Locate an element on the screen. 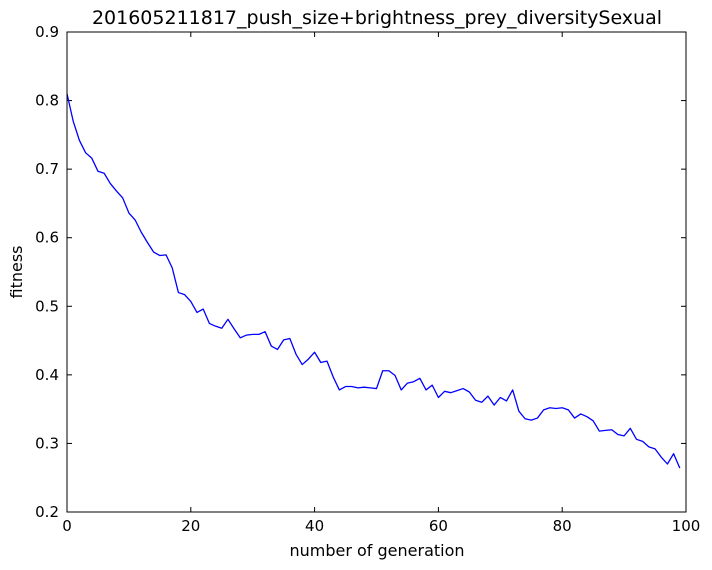 The width and height of the screenshot is (712, 570). x-tick-label: 60 is located at coordinates (438, 526).